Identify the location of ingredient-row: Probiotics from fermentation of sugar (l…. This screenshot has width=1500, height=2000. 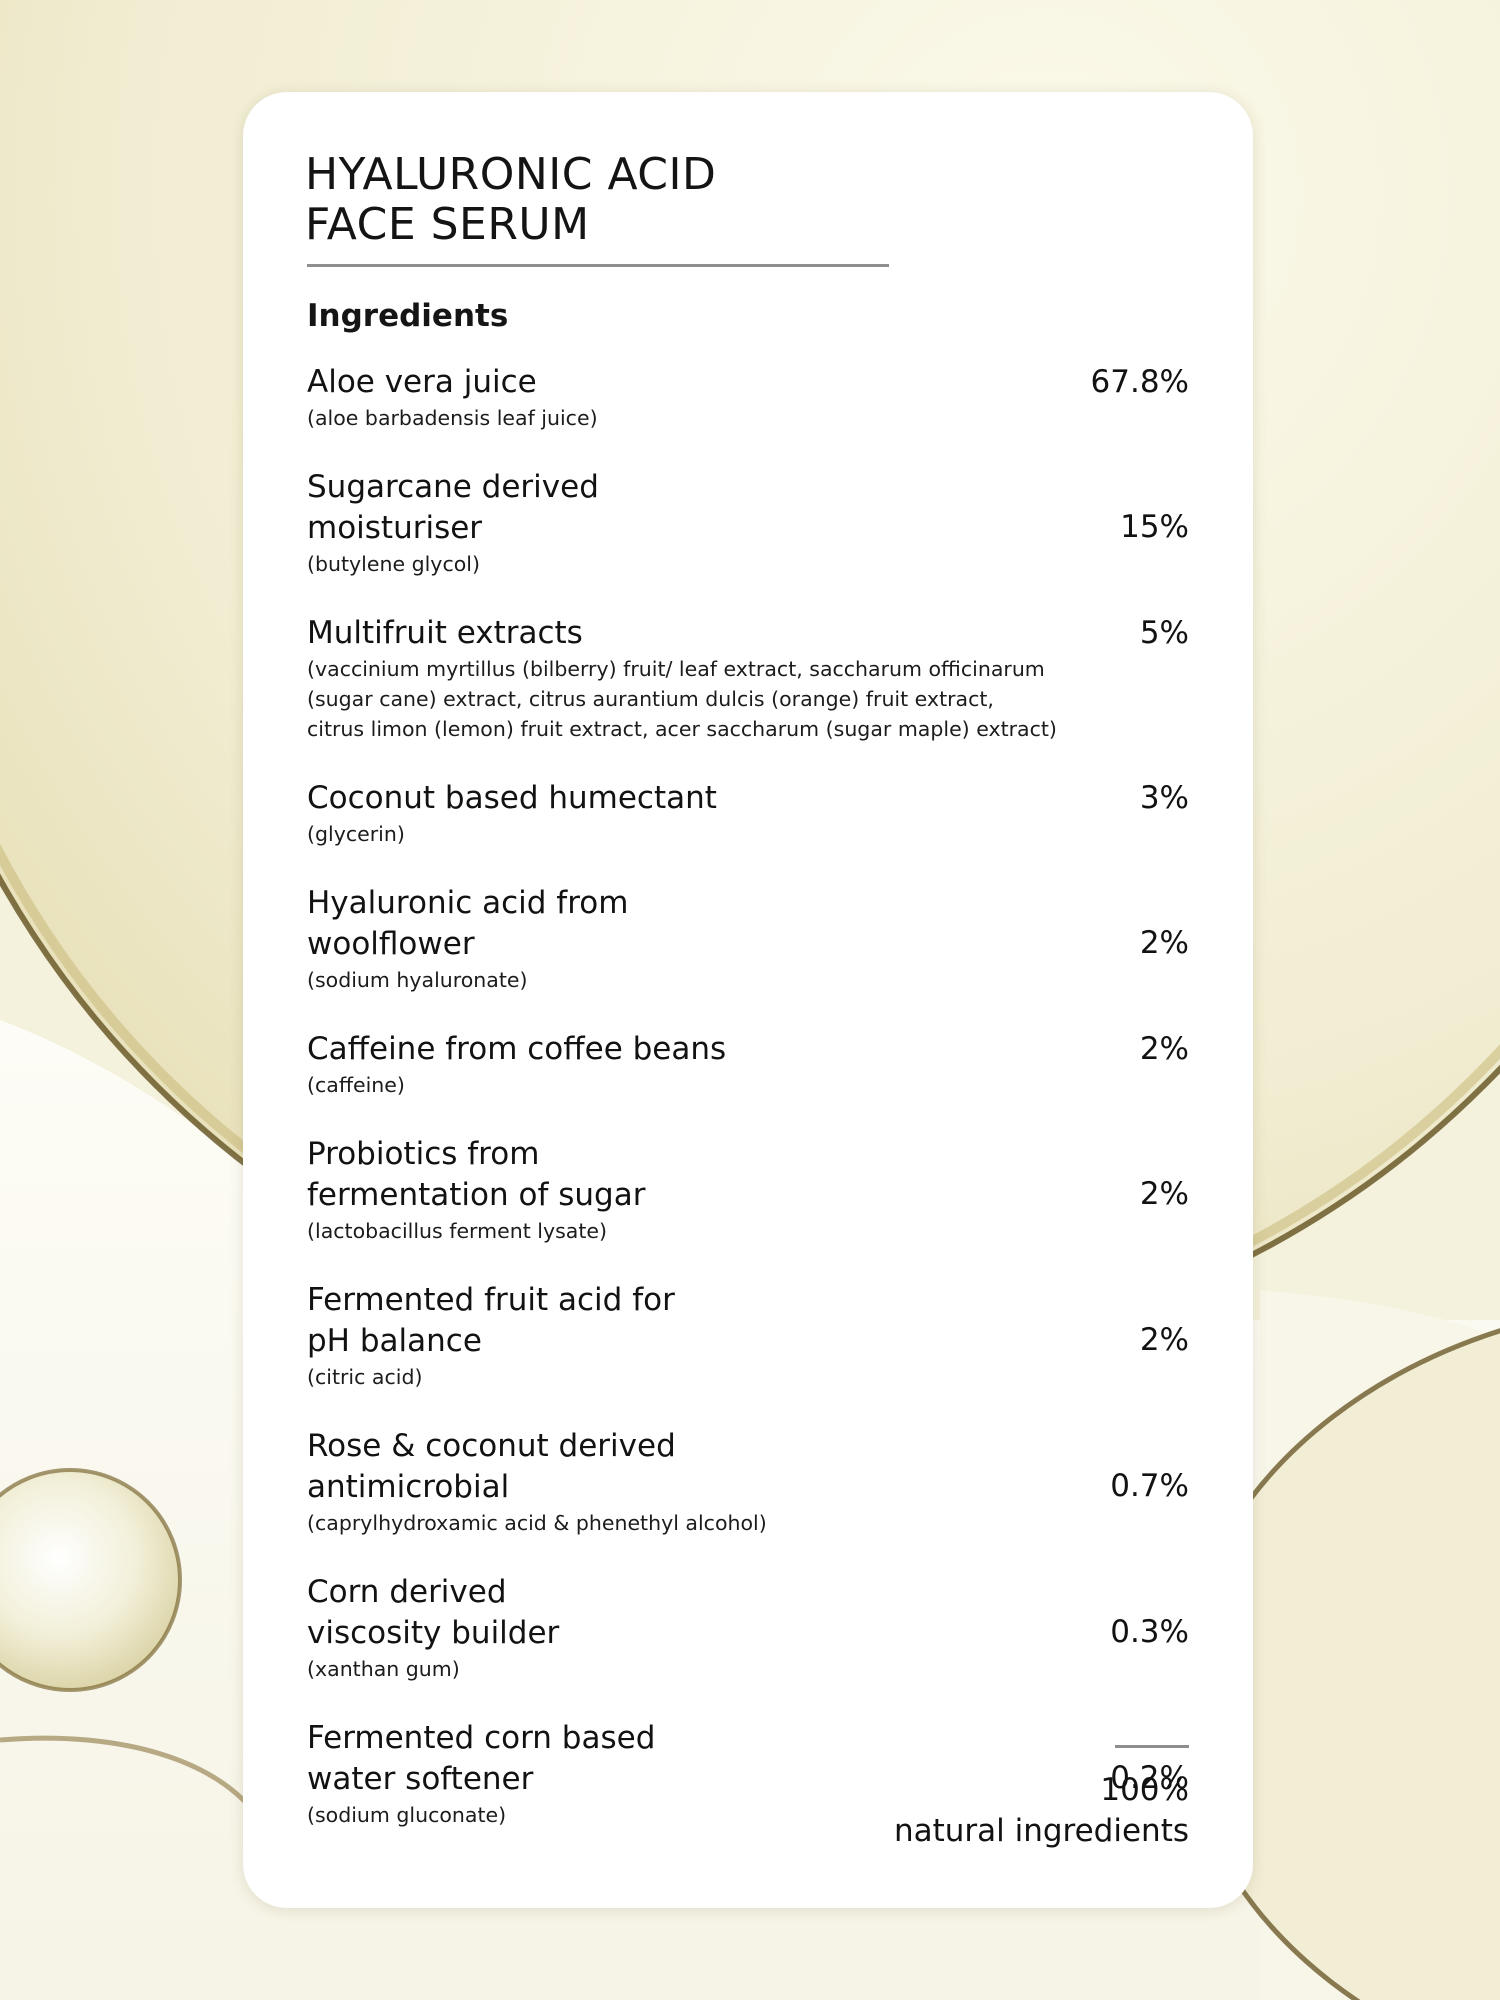
(748, 1190).